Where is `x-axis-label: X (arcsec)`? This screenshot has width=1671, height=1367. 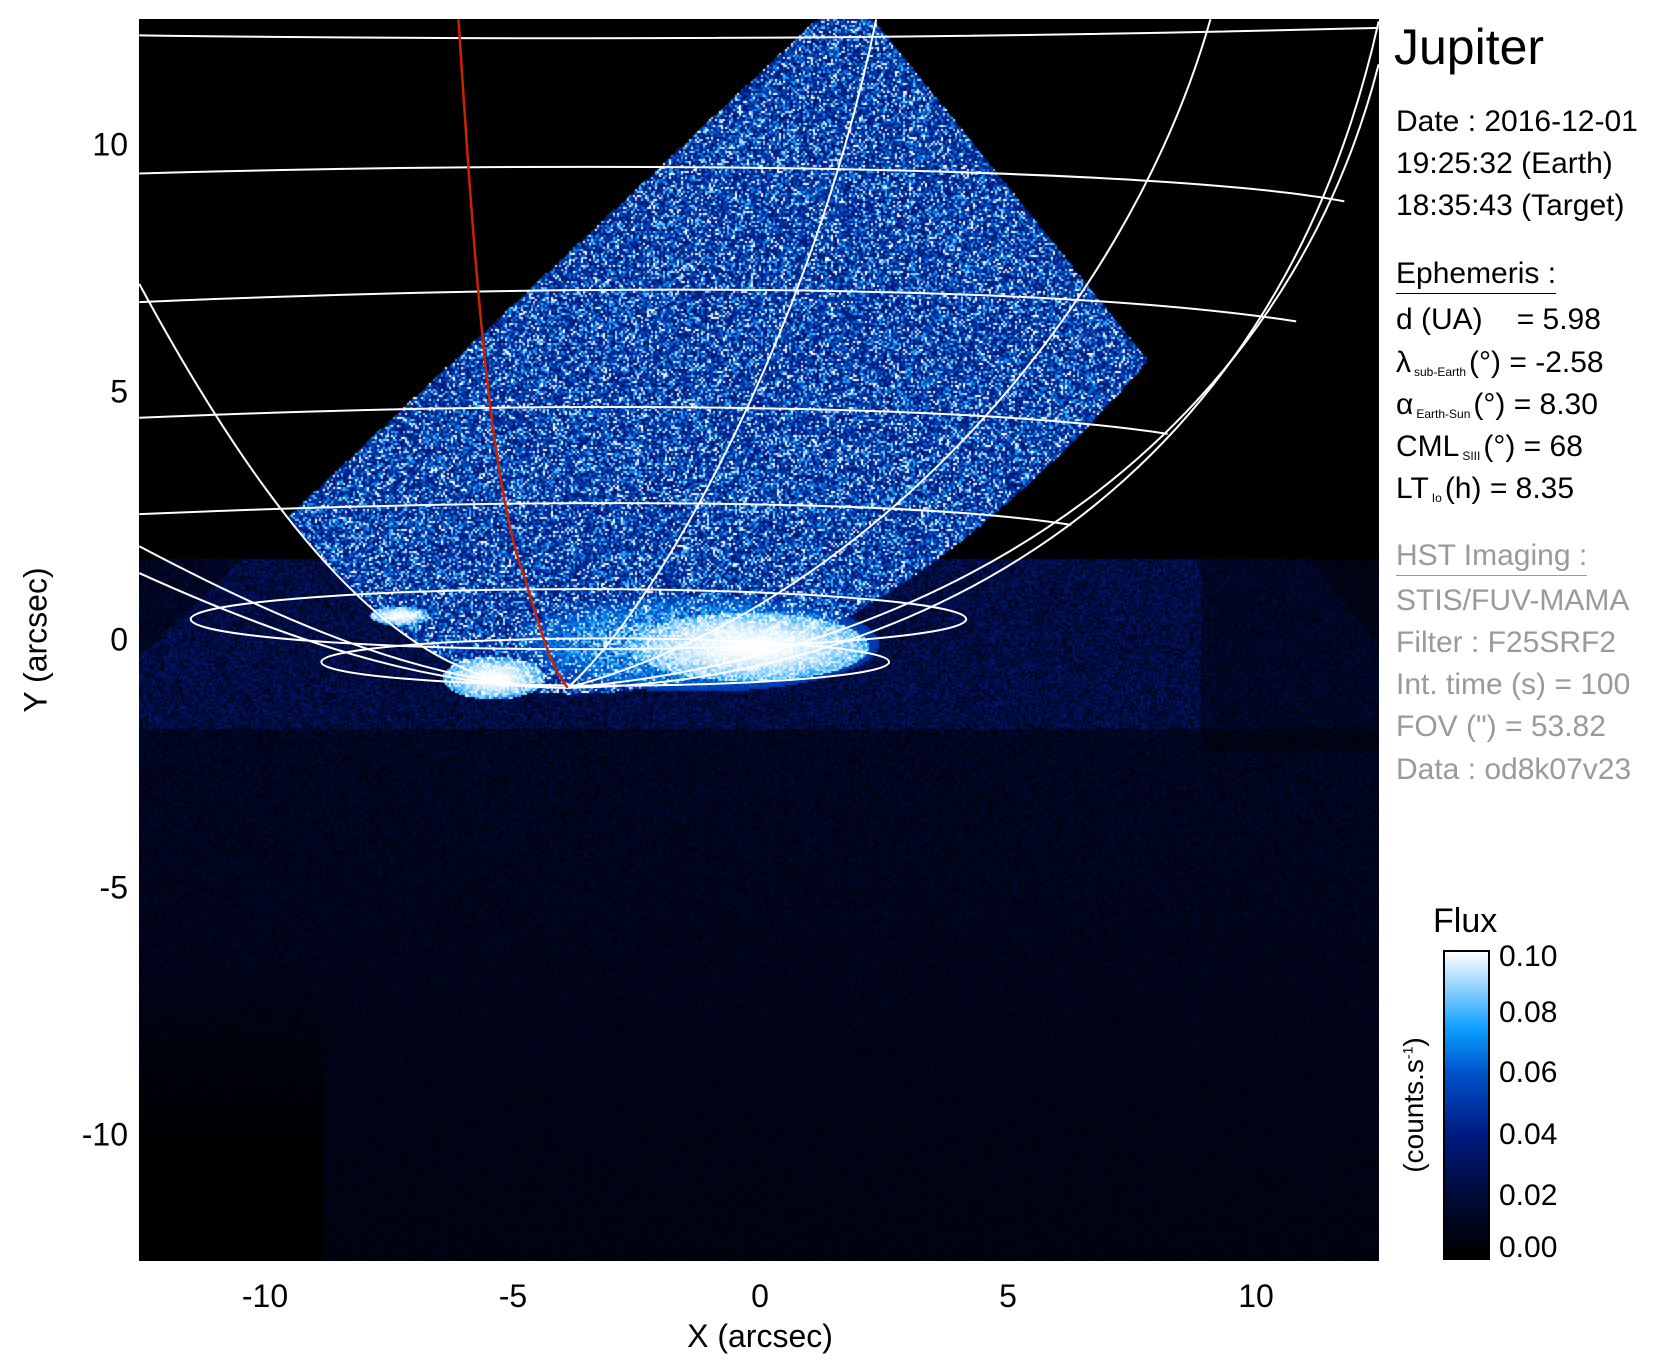 x-axis-label: X (arcsec) is located at coordinates (760, 1336).